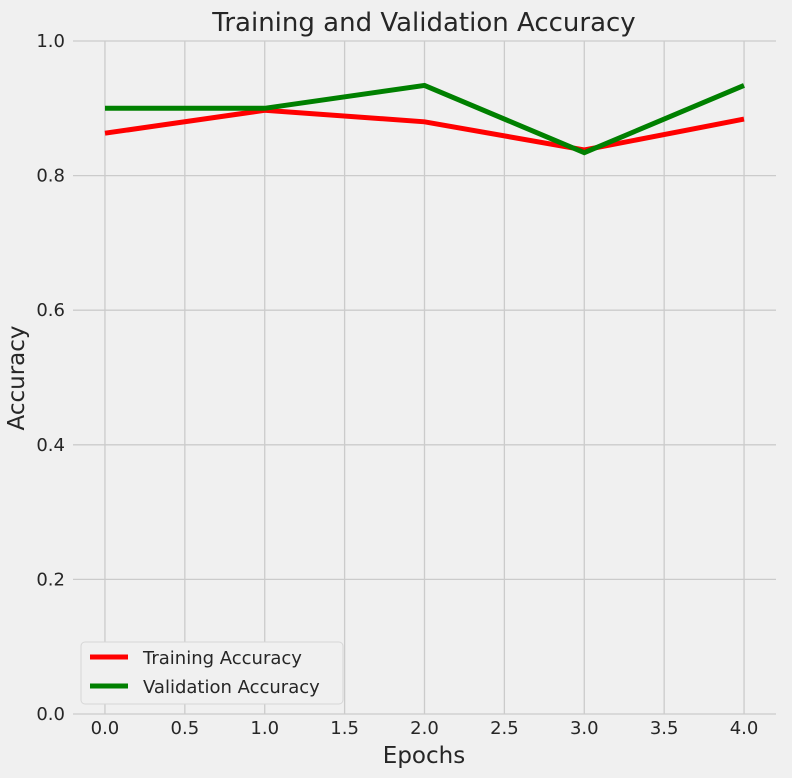  Describe the element at coordinates (185, 728) in the screenshot. I see `x-tick-label: 0.5` at that location.